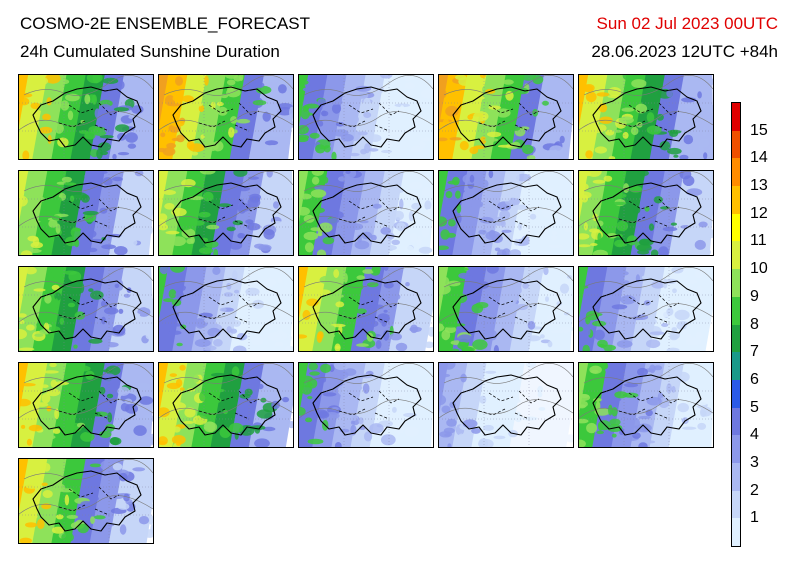  Describe the element at coordinates (754, 462) in the screenshot. I see `colorbar-label: 3` at that location.